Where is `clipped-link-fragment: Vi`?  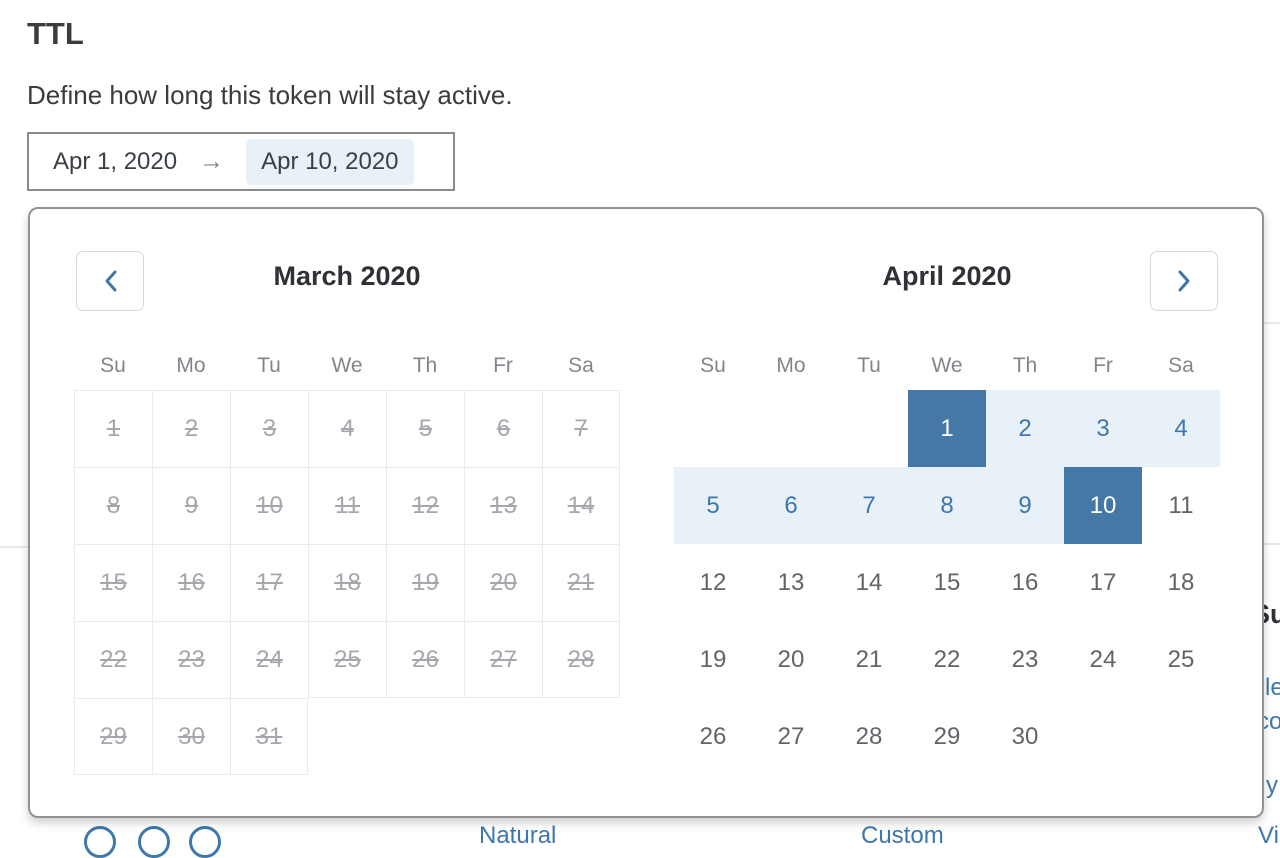
clipped-link-fragment: Vi is located at coordinates (1268, 835).